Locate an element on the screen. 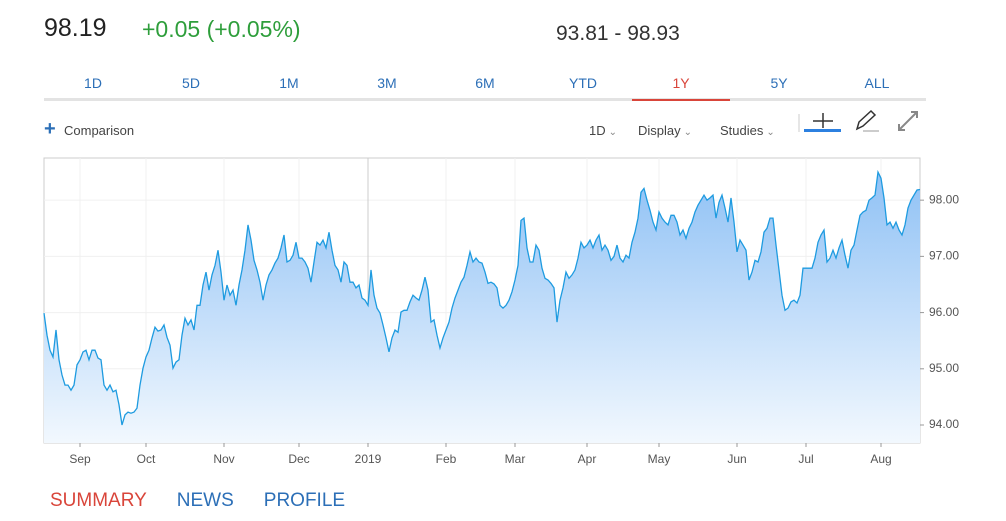 Image resolution: width=1006 pixels, height=521 pixels. footer-tab: PROFILE is located at coordinates (304, 500).